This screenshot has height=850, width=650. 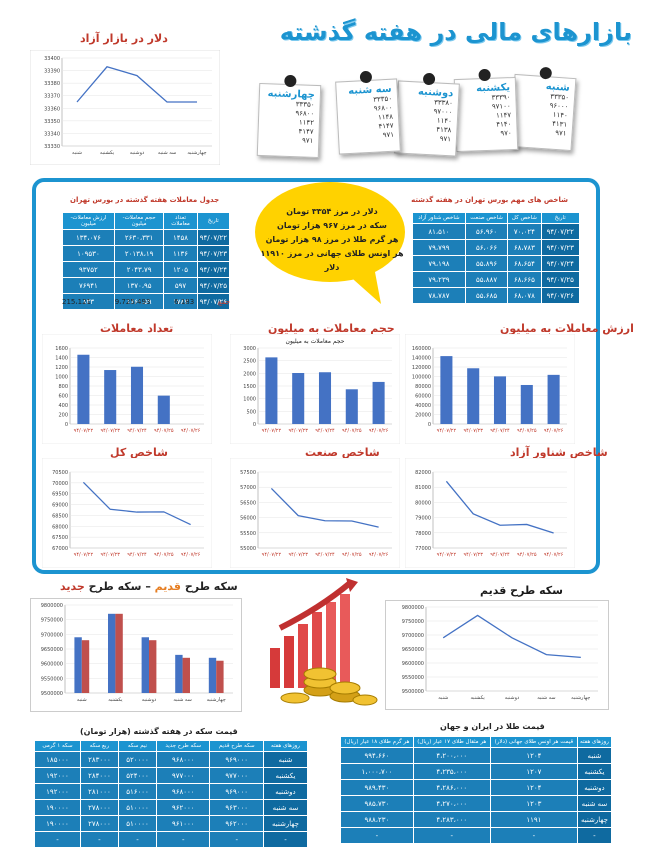 What do you see at coordinates (429, 425) in the screenshot?
I see `y-tick-label: 0` at bounding box center [429, 425].